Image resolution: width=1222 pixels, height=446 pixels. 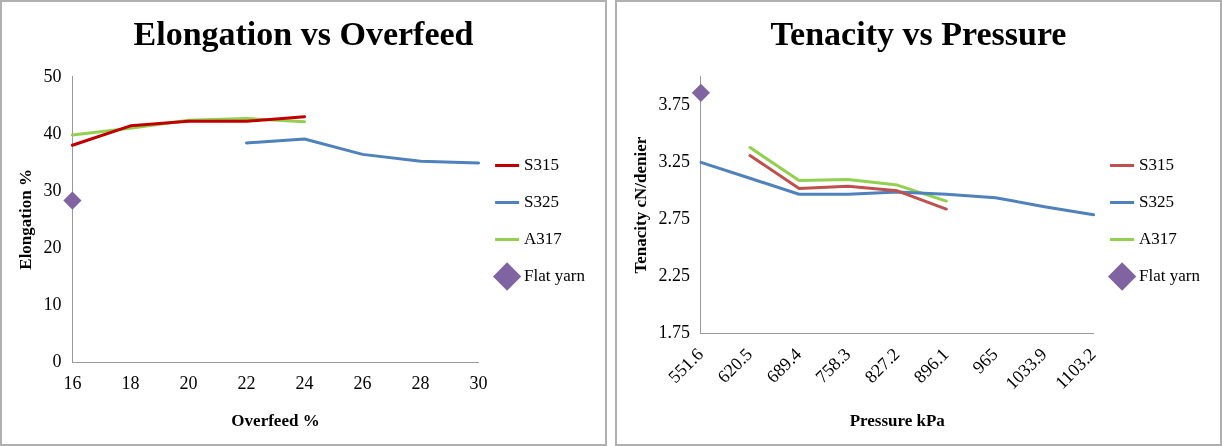 What do you see at coordinates (674, 218) in the screenshot?
I see `y-tick-label: 2.75` at bounding box center [674, 218].